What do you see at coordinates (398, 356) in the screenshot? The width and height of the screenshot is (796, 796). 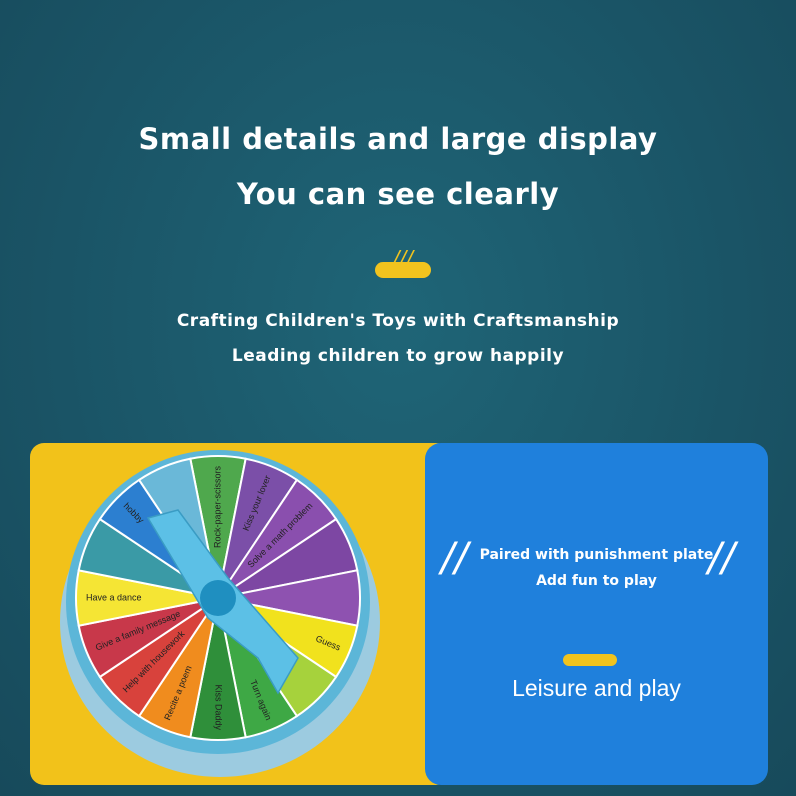 I see `subtitle: Leading children to grow happily` at bounding box center [398, 356].